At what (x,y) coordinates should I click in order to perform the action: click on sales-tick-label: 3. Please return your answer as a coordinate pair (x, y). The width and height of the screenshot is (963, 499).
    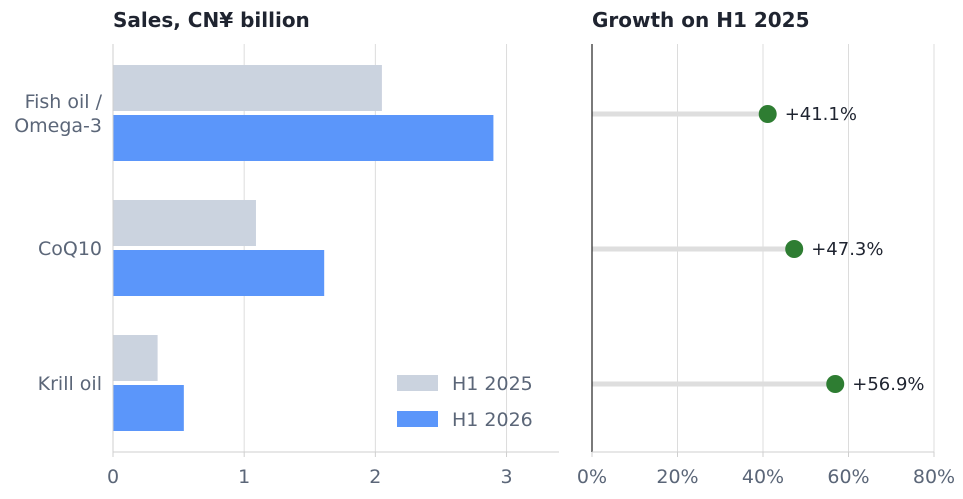
    Looking at the image, I should click on (506, 477).